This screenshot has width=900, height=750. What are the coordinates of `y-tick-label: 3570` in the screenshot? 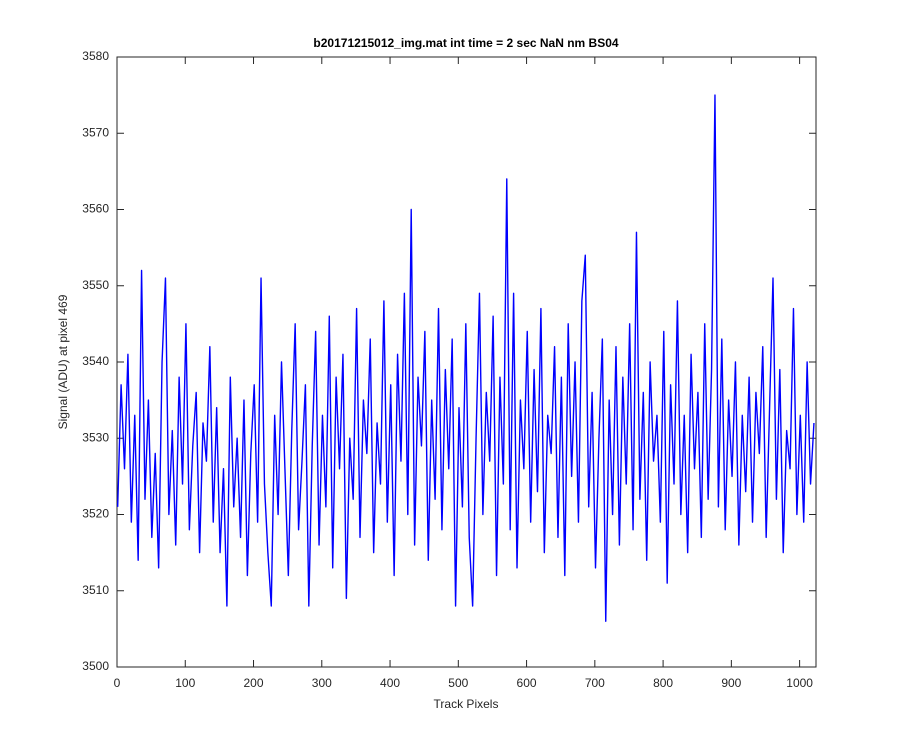 It's located at (95, 132).